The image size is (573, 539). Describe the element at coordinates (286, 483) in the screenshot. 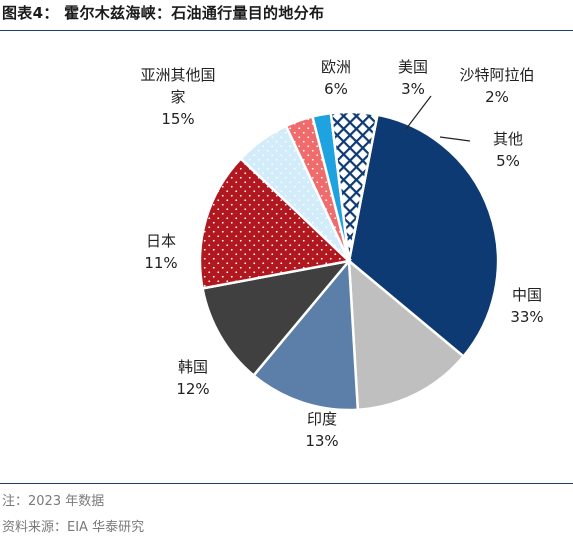

I see `footer-divider` at that location.